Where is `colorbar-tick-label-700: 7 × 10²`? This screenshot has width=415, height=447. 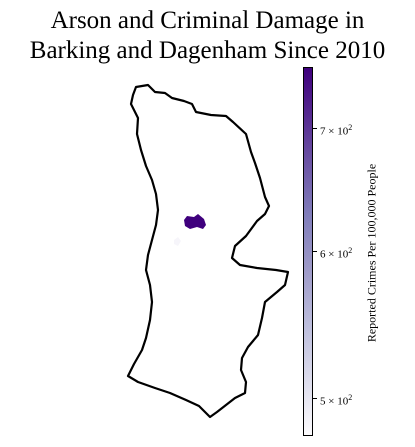 colorbar-tick-label-700: 7 × 10² is located at coordinates (336, 130).